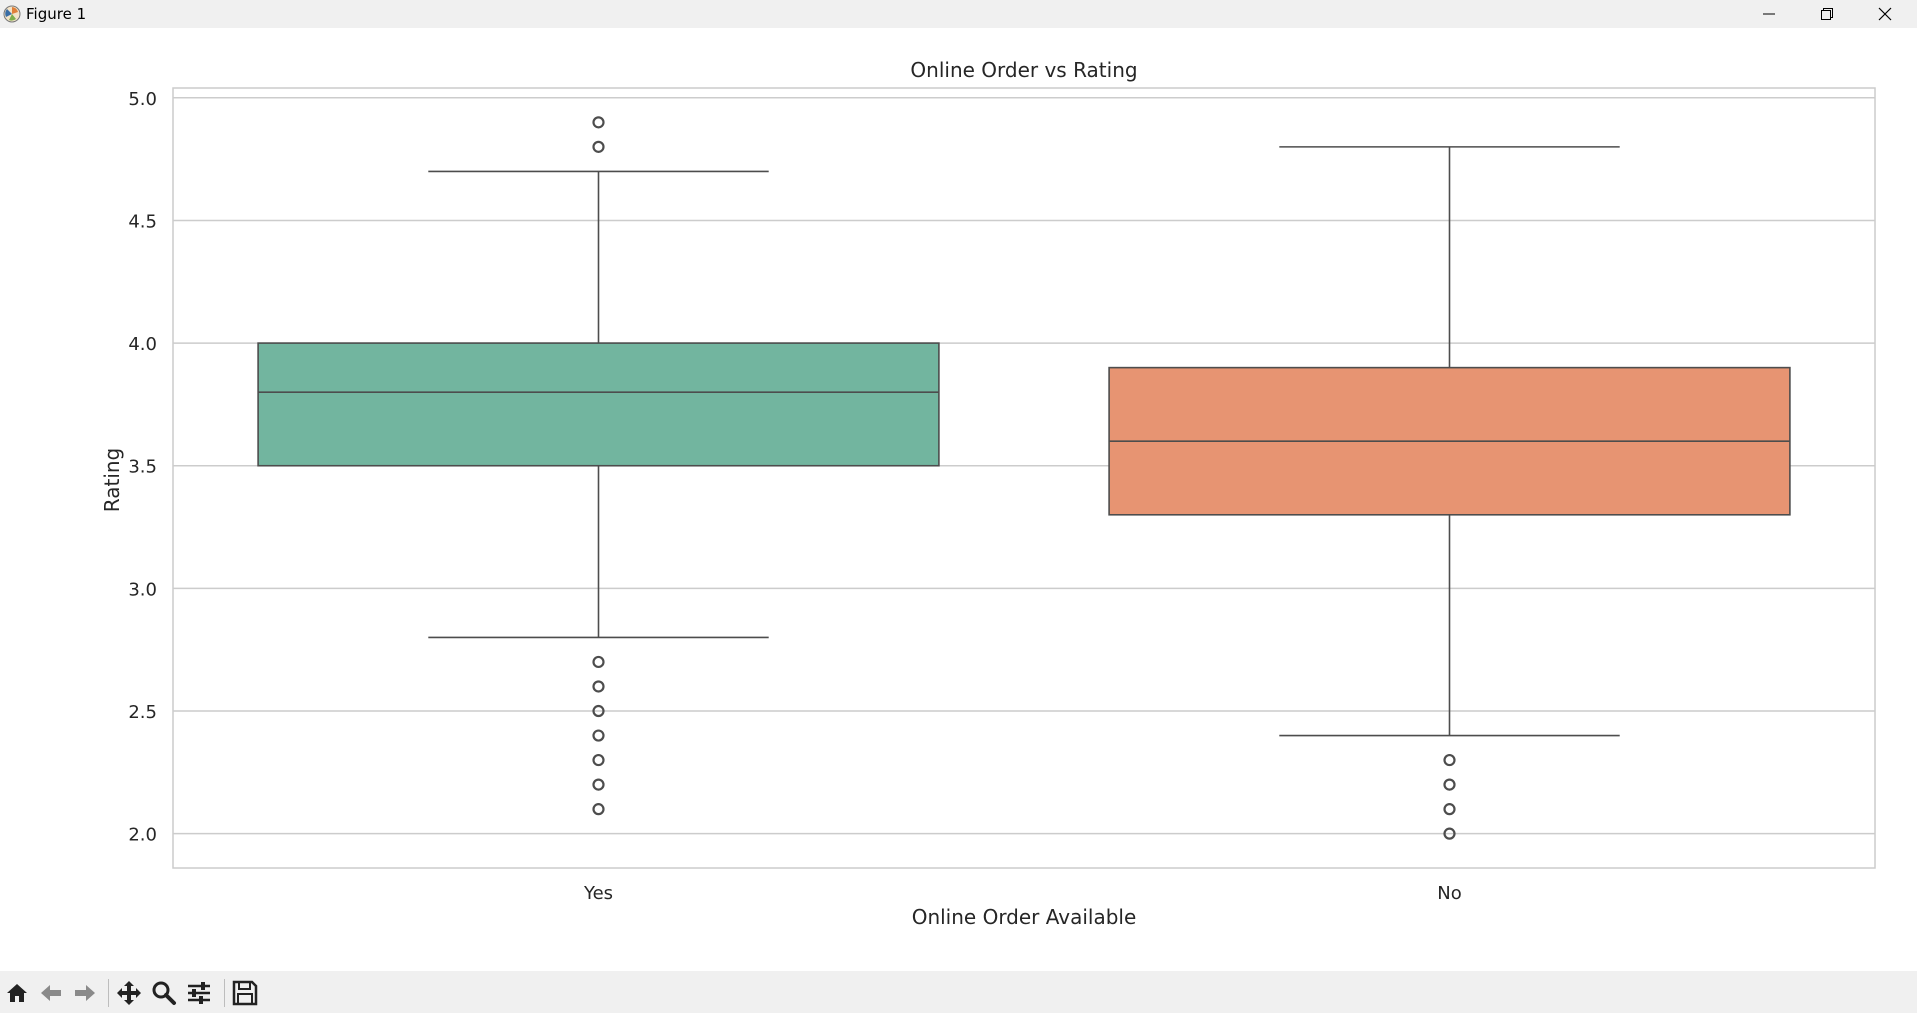 The height and width of the screenshot is (1013, 1917). Describe the element at coordinates (142, 589) in the screenshot. I see `y-tick-label: 3.0` at that location.